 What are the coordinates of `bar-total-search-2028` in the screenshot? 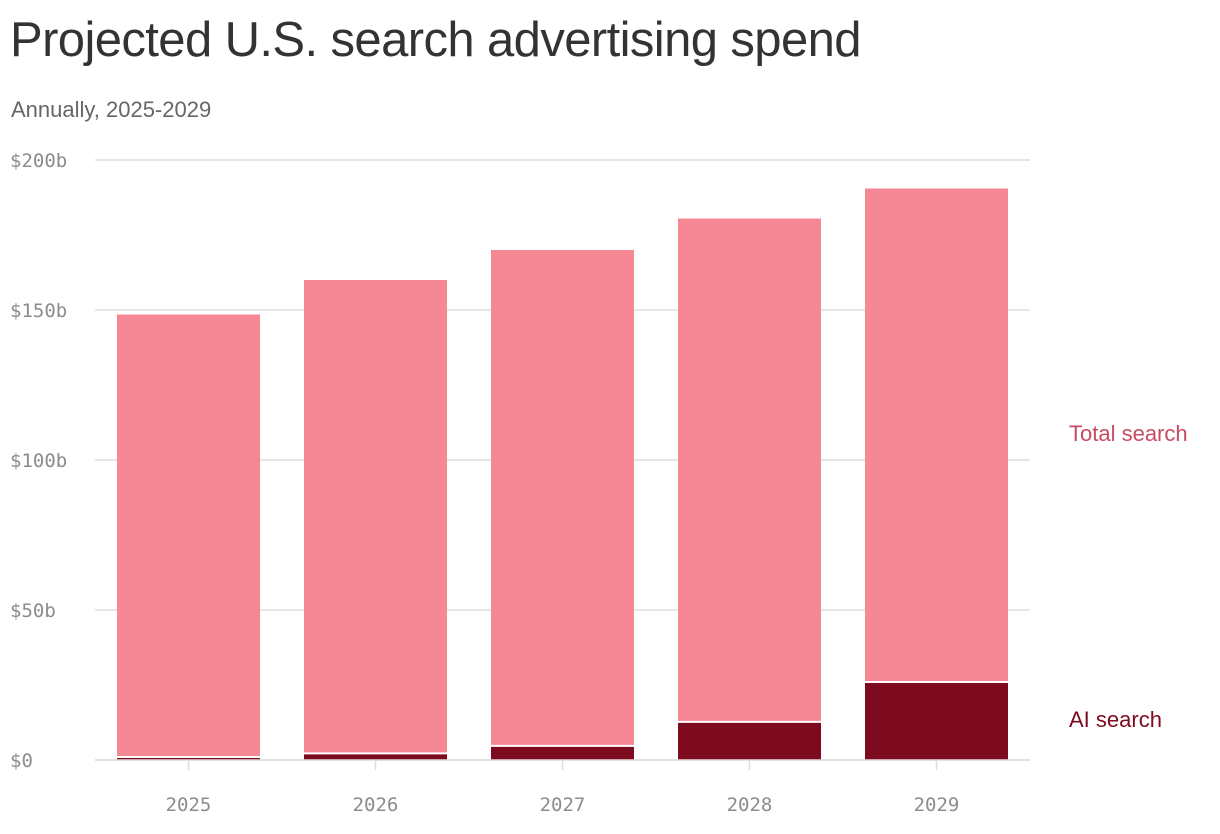 It's located at (749, 489).